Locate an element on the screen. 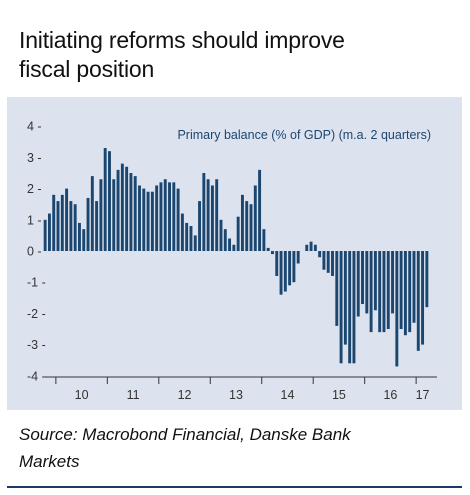 Image resolution: width=470 pixels, height=495 pixels. y-tick-label: 2 - is located at coordinates (34, 189).